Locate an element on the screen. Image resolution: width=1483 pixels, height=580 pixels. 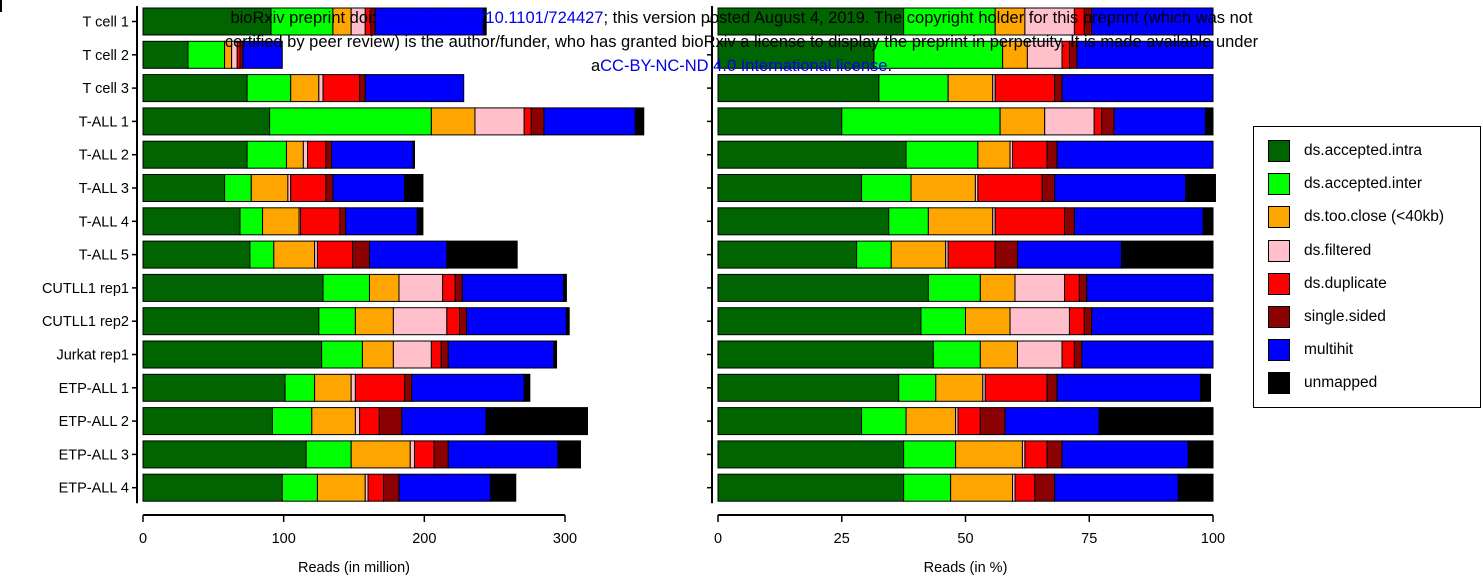
legend-item: ds.duplicate is located at coordinates (1327, 283).